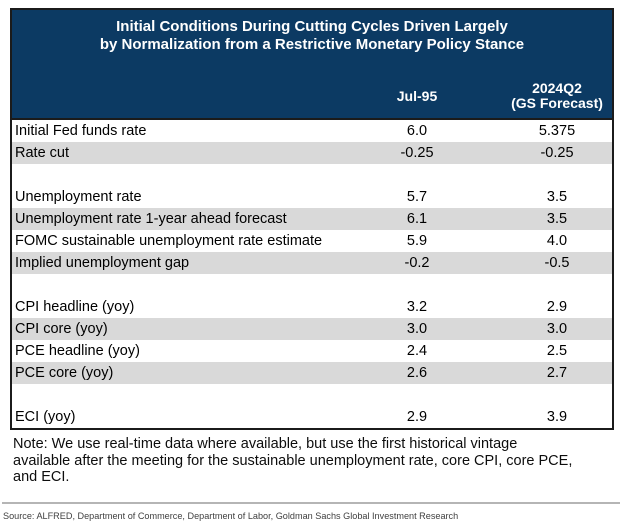 The image size is (624, 530). I want to click on table-row-initial-fed-funds-rate: Initial Fed funds rate 6.0 5.375, so click(312, 131).